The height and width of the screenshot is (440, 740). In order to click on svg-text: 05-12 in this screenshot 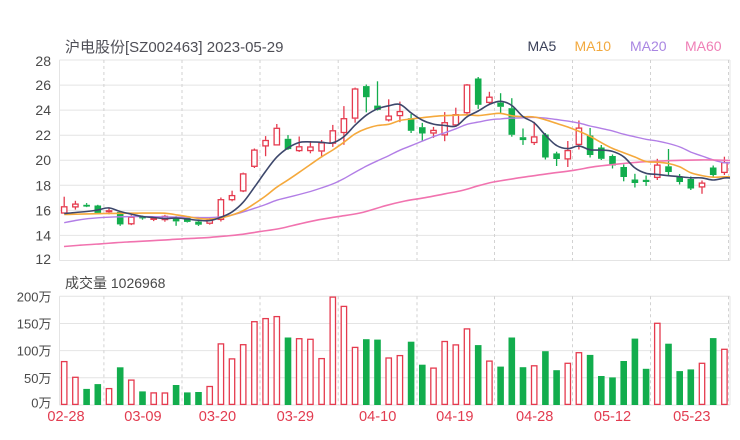, I will do `click(612, 417)`.